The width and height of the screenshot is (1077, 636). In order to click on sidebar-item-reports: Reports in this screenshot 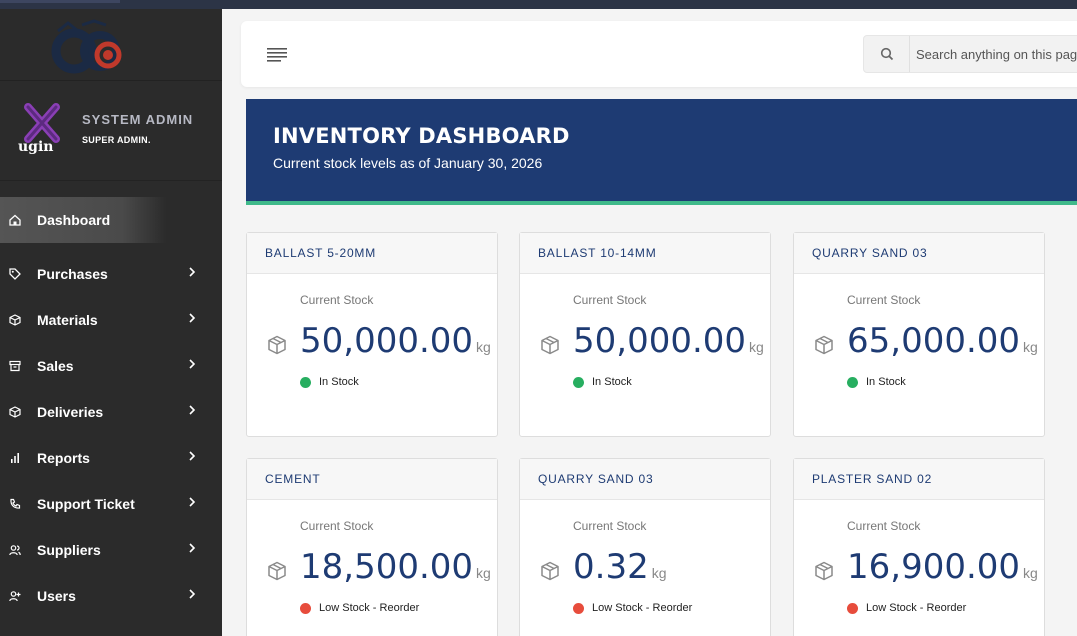, I will do `click(111, 458)`.